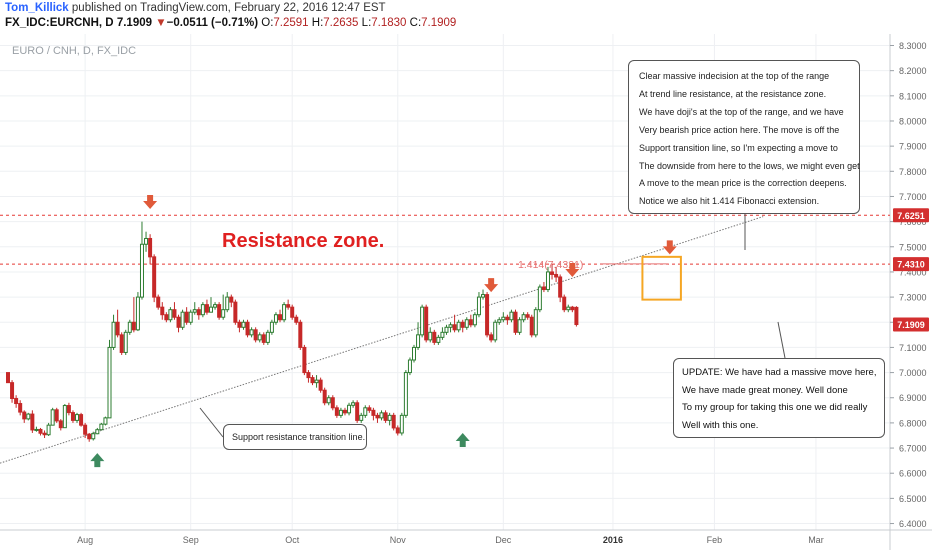 This screenshot has height=550, width=932. Describe the element at coordinates (911, 265) in the screenshot. I see `price-tag-label: 7.4310` at that location.